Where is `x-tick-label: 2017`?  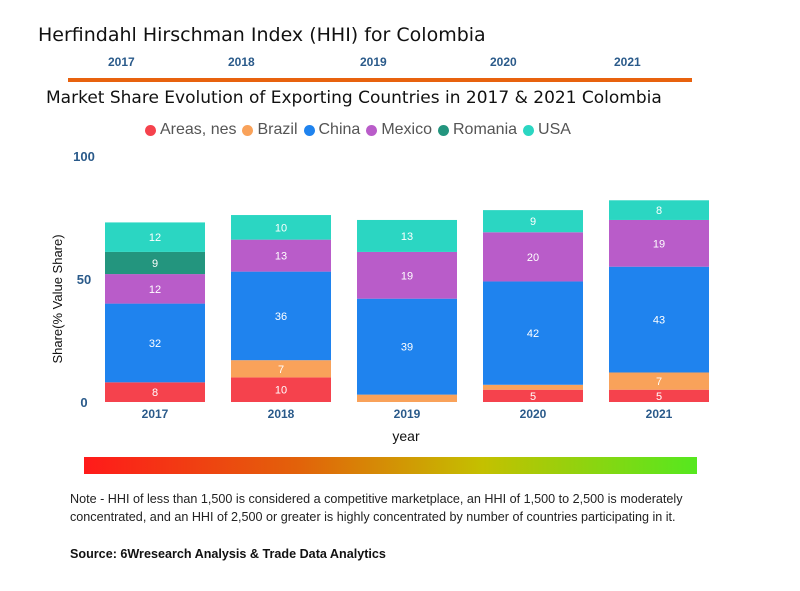
x-tick-label: 2017 is located at coordinates (155, 414).